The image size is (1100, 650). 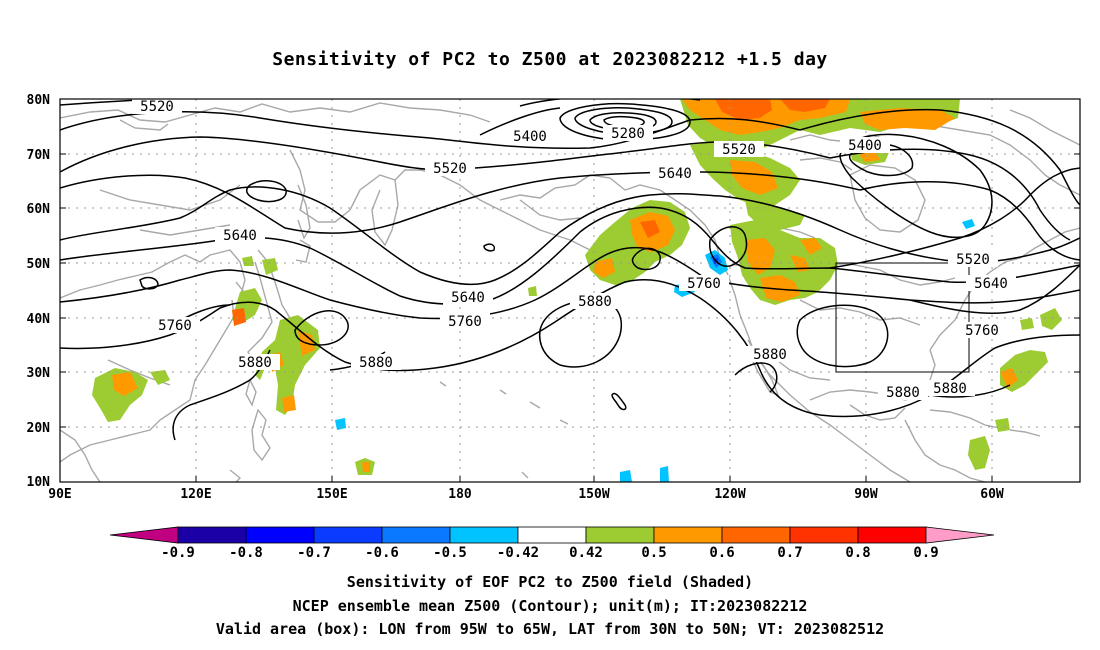 What do you see at coordinates (992, 494) in the screenshot?
I see `lon-label: 60W` at bounding box center [992, 494].